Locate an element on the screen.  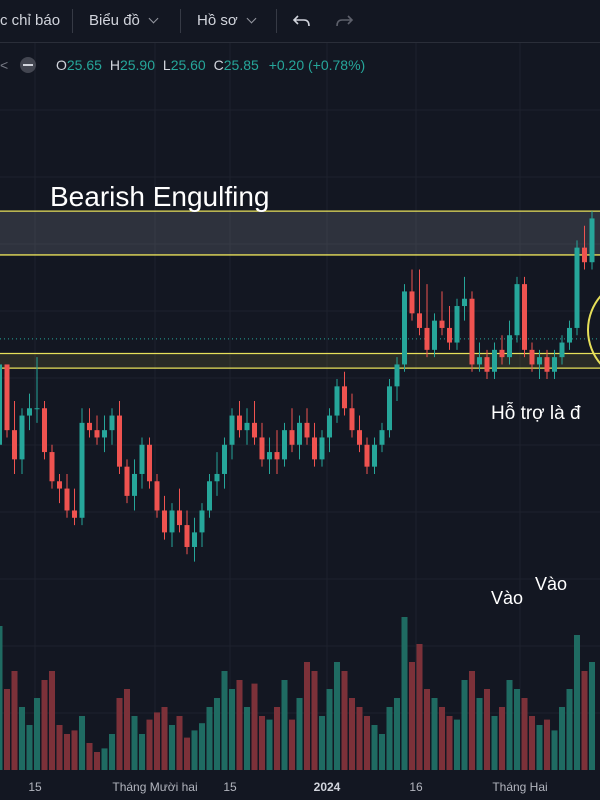
chart-menu-button: Biểu đồ is located at coordinates (124, 21).